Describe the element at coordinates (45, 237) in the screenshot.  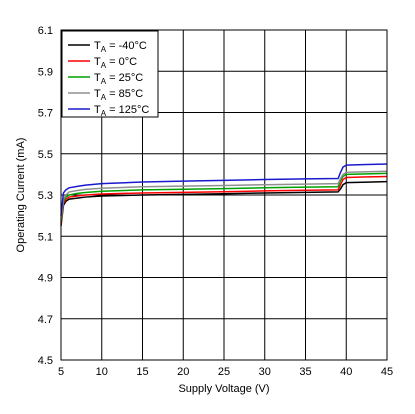
I see `y-tick-label: 5.1` at that location.